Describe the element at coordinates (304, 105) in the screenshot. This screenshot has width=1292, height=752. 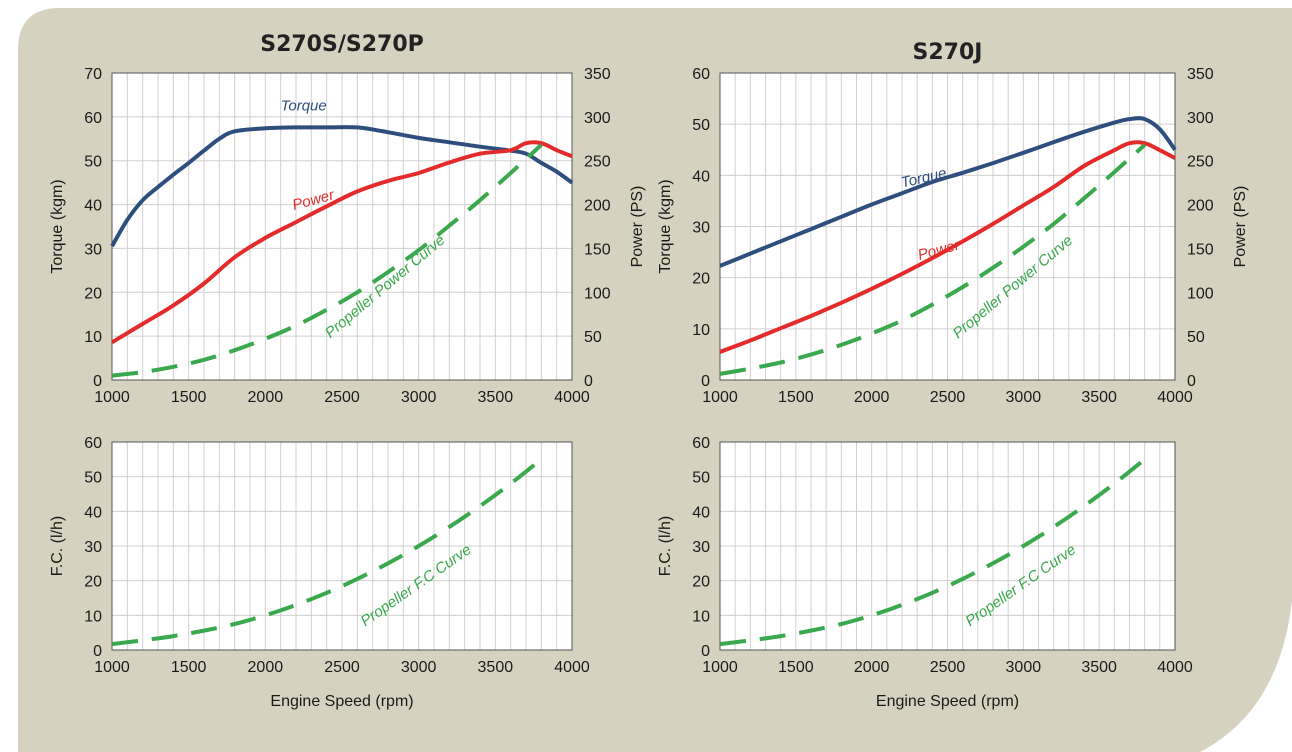
I see `annotation-torque-label: Torque` at that location.